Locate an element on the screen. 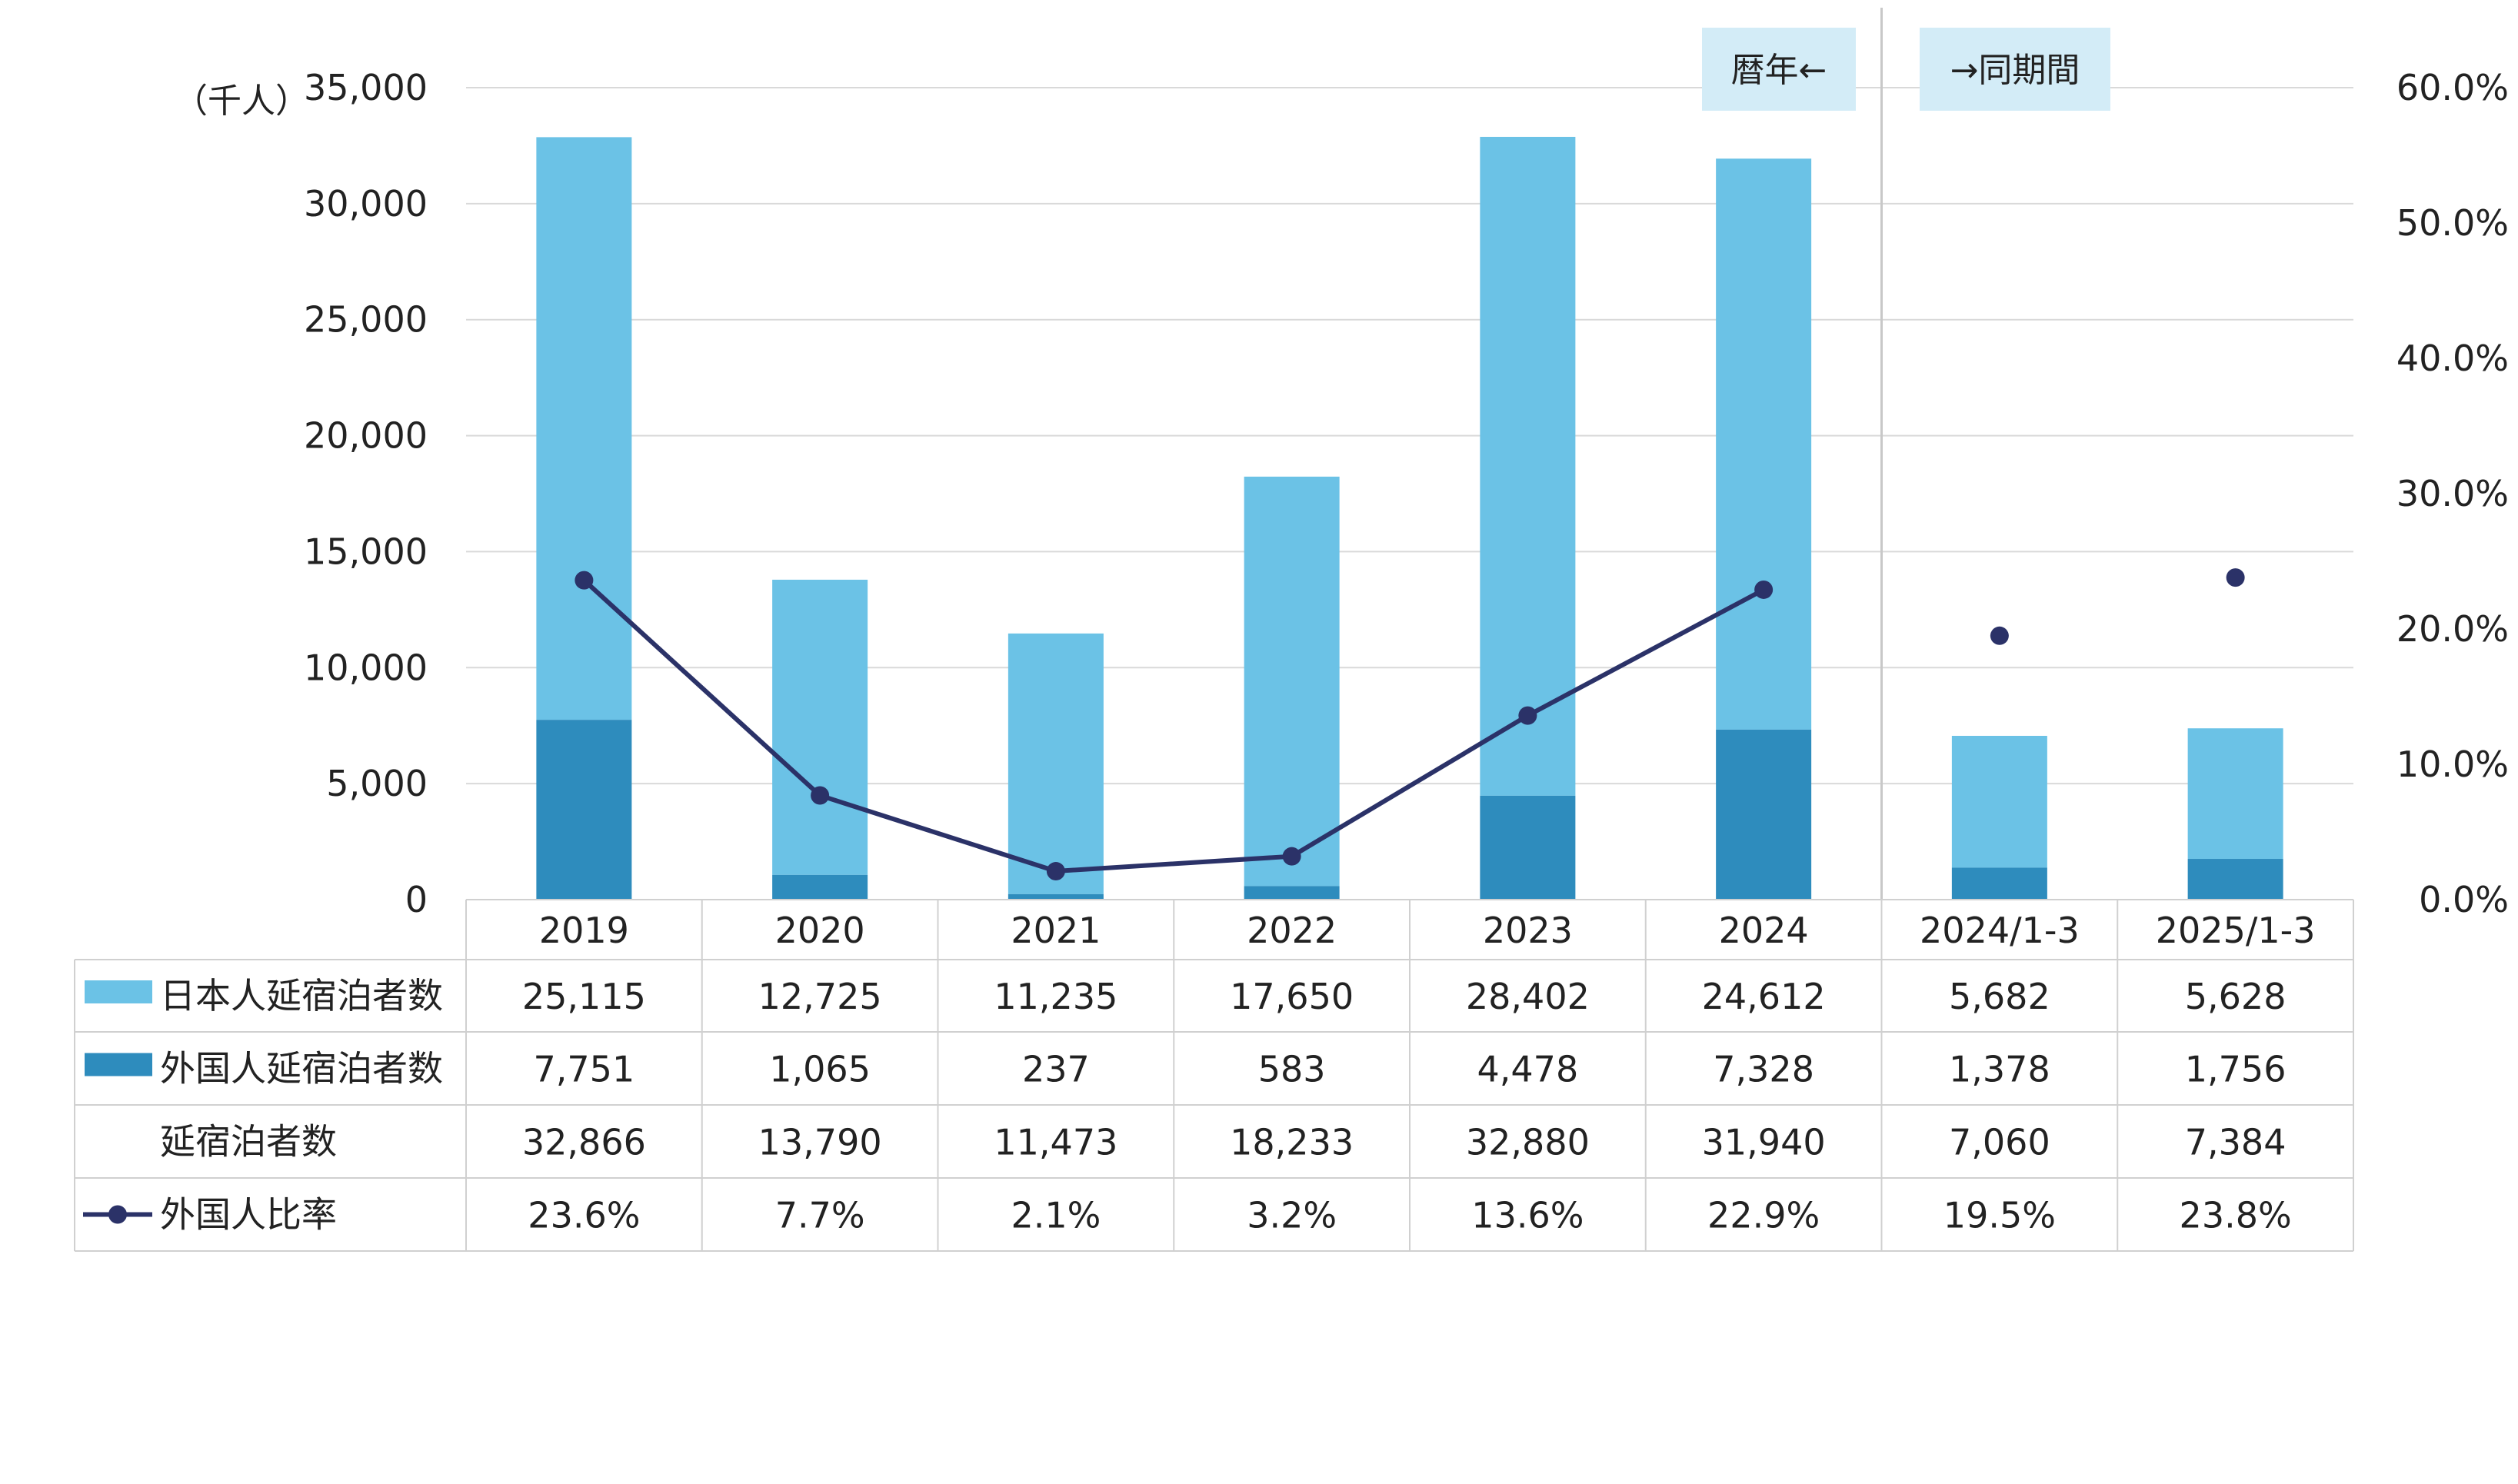 The height and width of the screenshot is (1484, 2518). line-foreign-ratio is located at coordinates (1173, 726).